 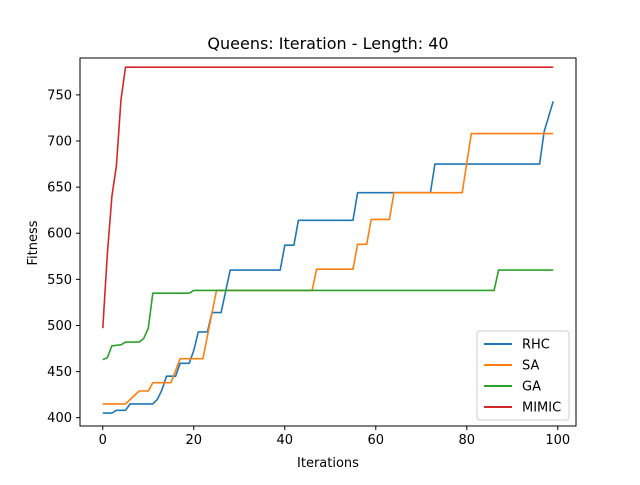 What do you see at coordinates (59, 372) in the screenshot?
I see `y-tick-label: 450` at bounding box center [59, 372].